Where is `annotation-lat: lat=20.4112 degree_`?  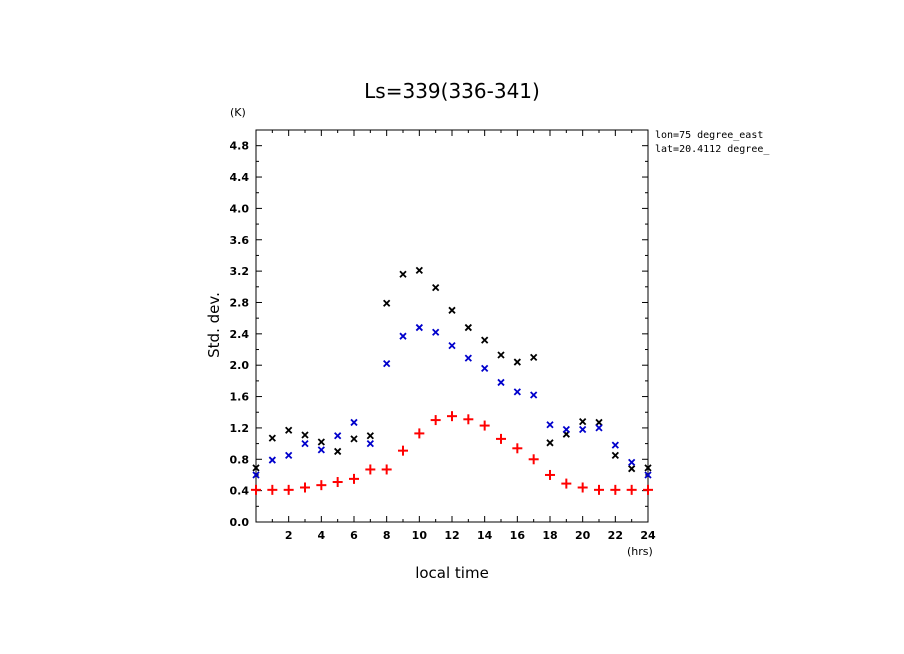 annotation-lat: lat=20.4112 degree_ is located at coordinates (712, 149).